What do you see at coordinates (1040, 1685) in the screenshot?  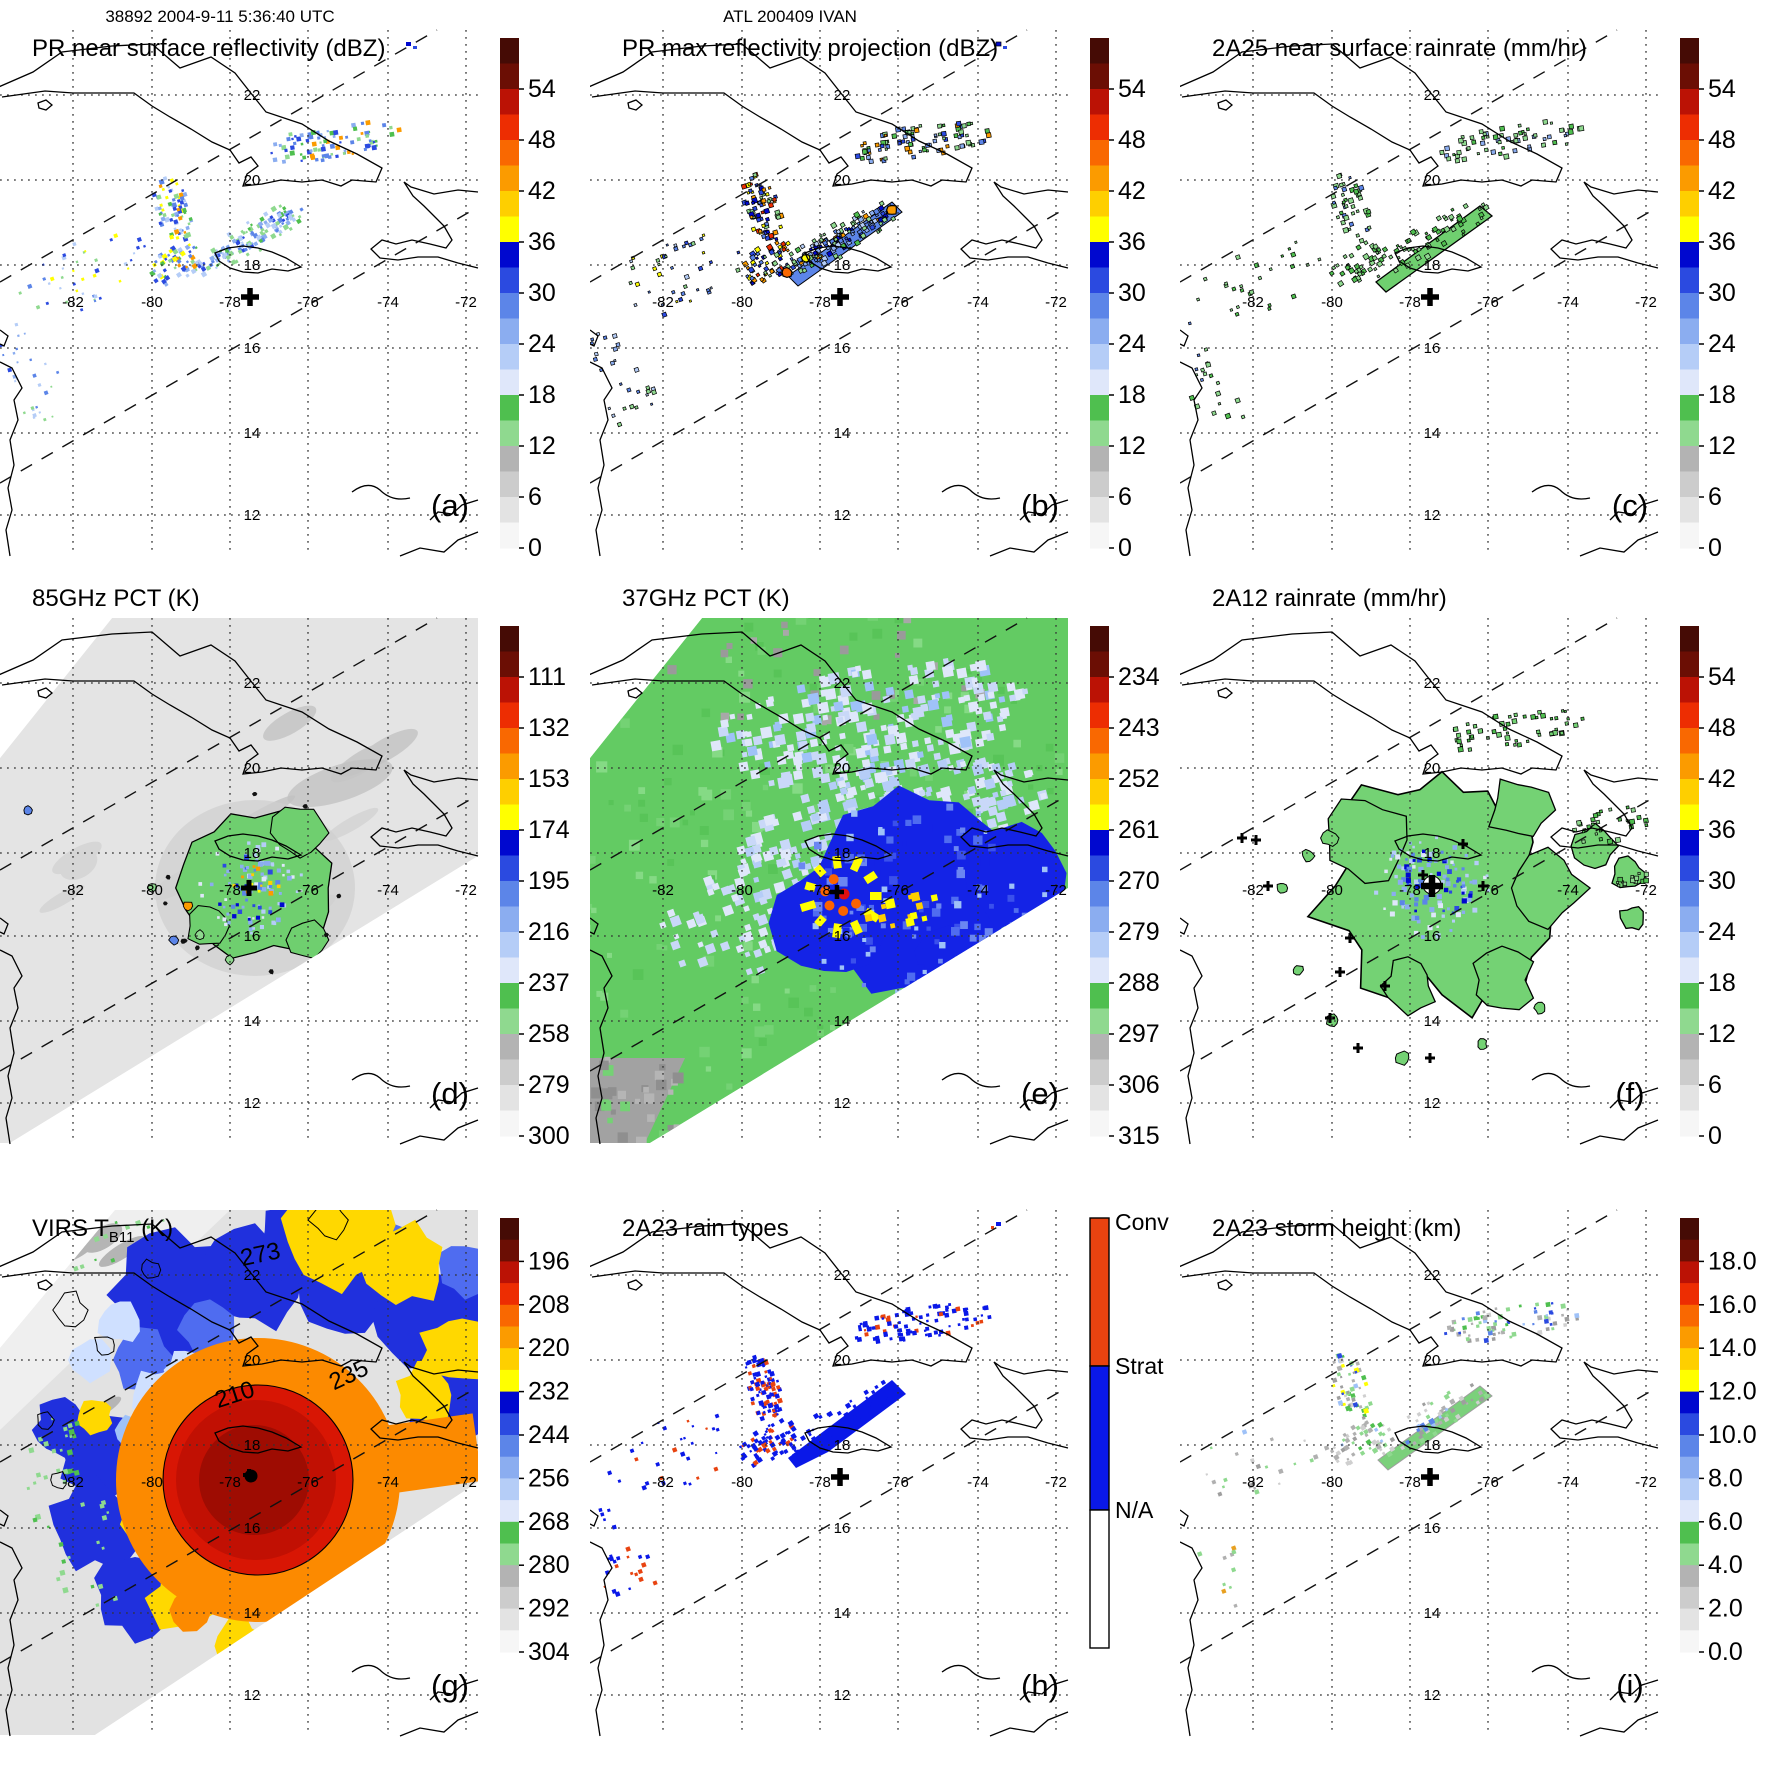 I see `panel-letter-h: (h)` at bounding box center [1040, 1685].